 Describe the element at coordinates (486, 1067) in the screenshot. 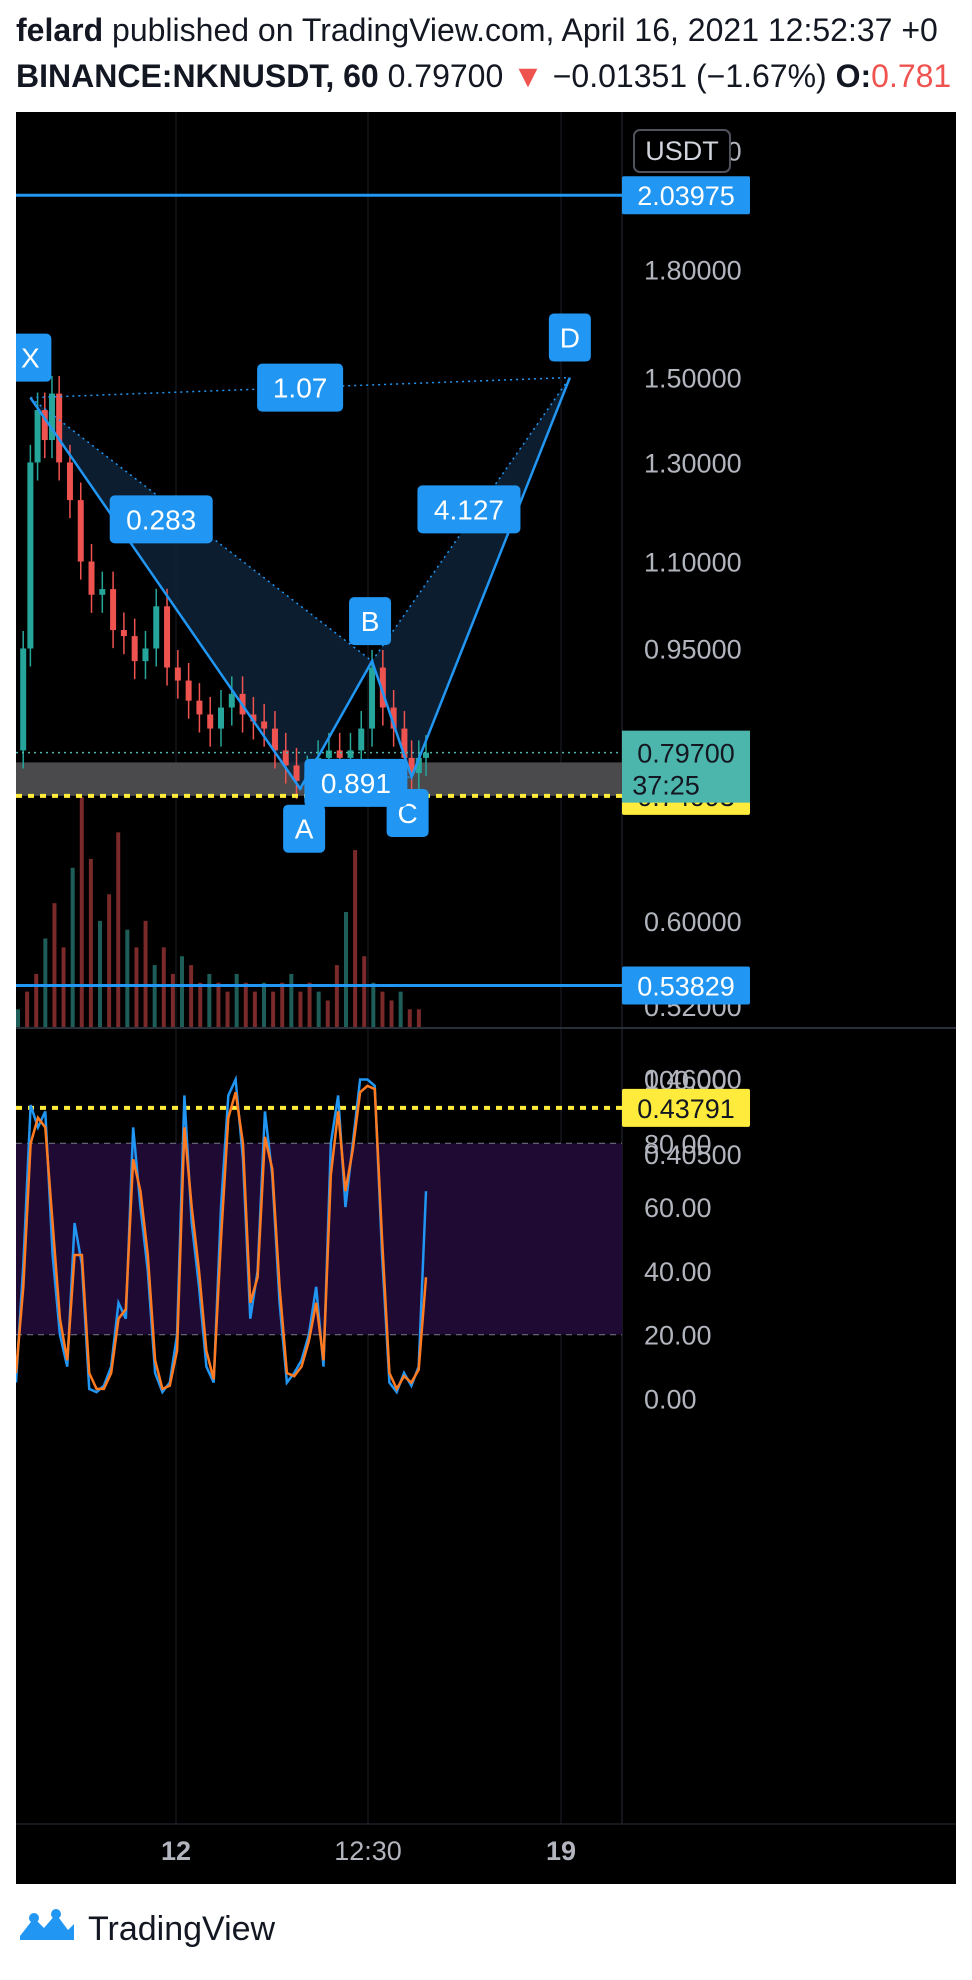

I see `volume-separator` at that location.